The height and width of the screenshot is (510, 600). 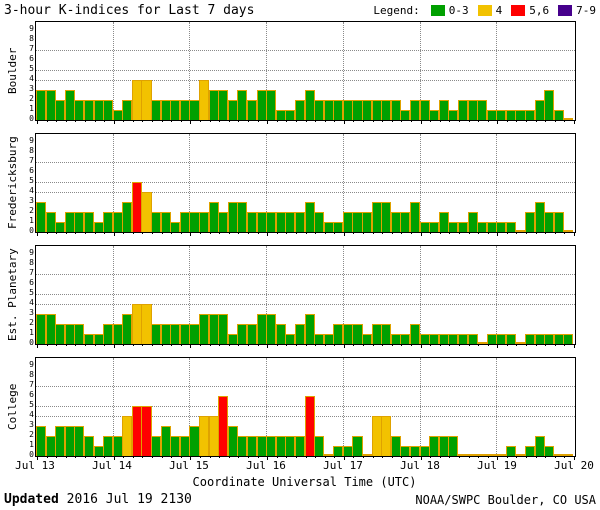 What do you see at coordinates (31, 160) in the screenshot?
I see `y-tick-label: 7` at bounding box center [31, 160].